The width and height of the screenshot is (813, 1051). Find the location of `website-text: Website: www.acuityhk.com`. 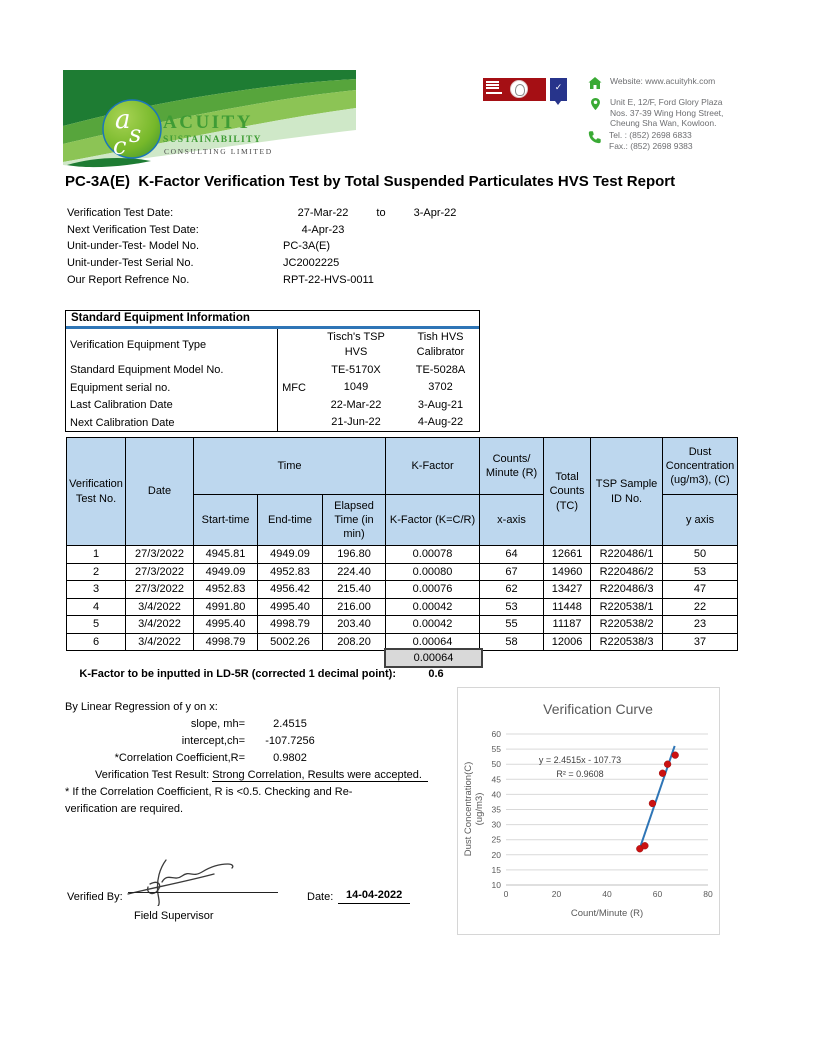

website-text: Website: www.acuityhk.com is located at coordinates (663, 81).